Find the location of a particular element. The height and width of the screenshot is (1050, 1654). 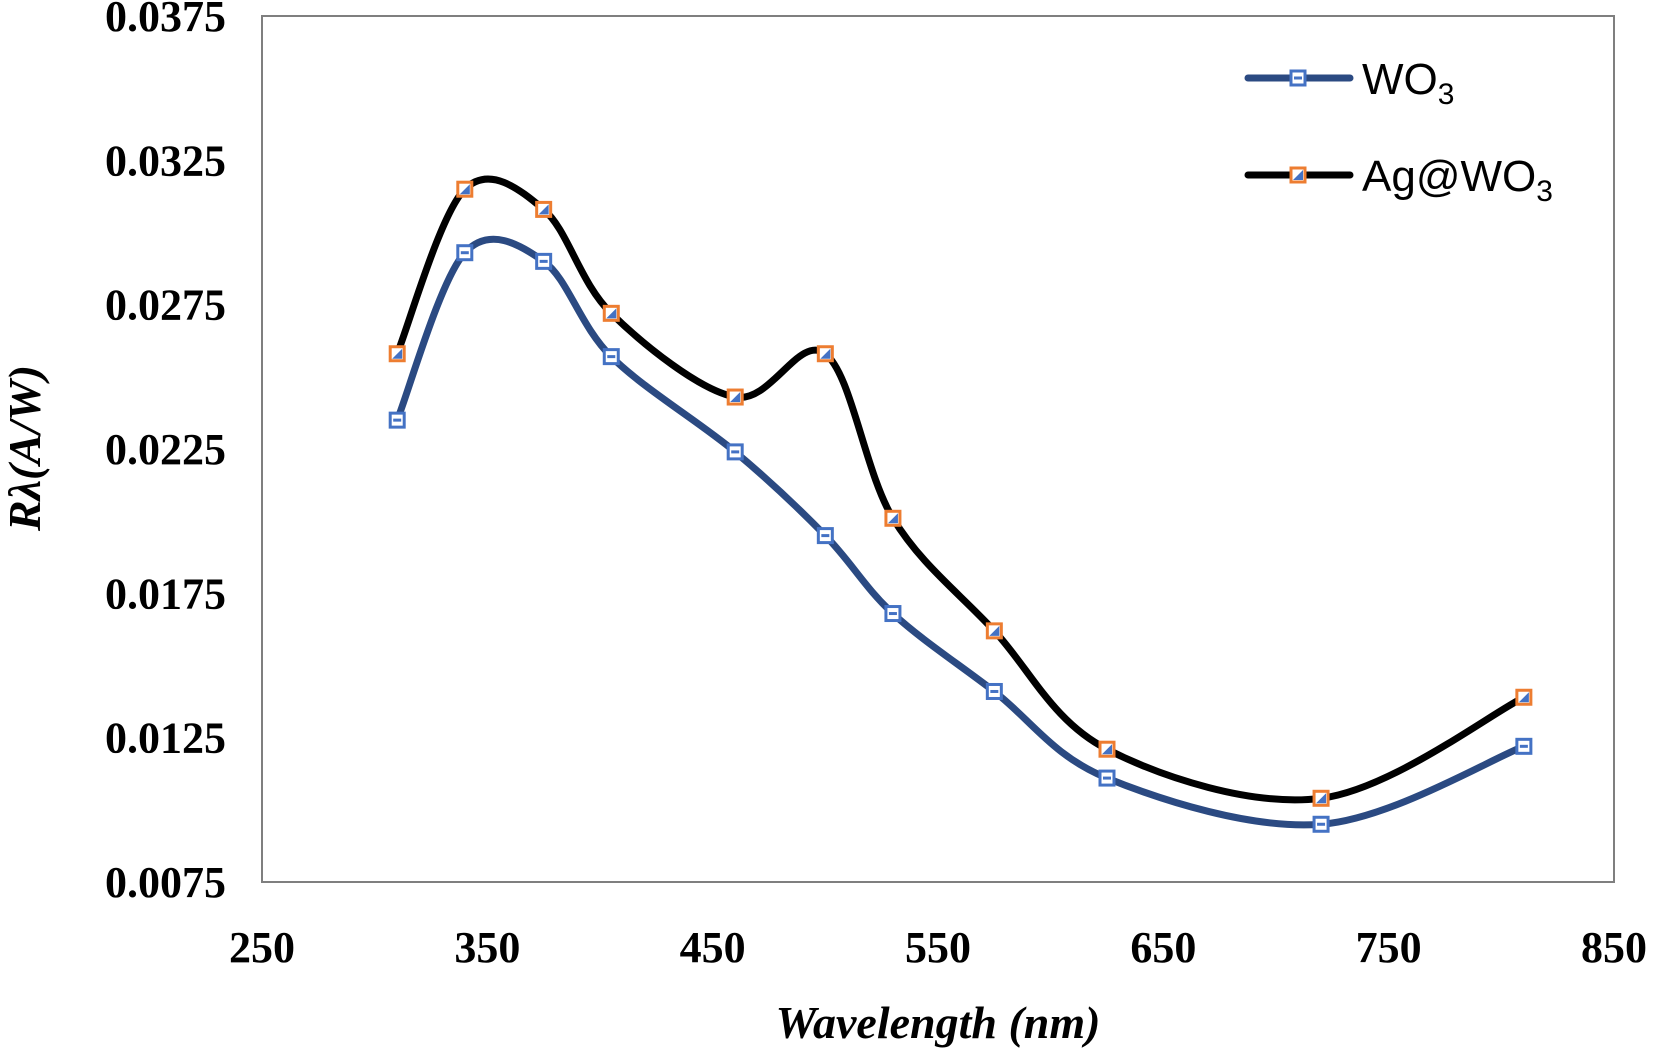

y-tick-label: 0.0325 is located at coordinates (165, 160).